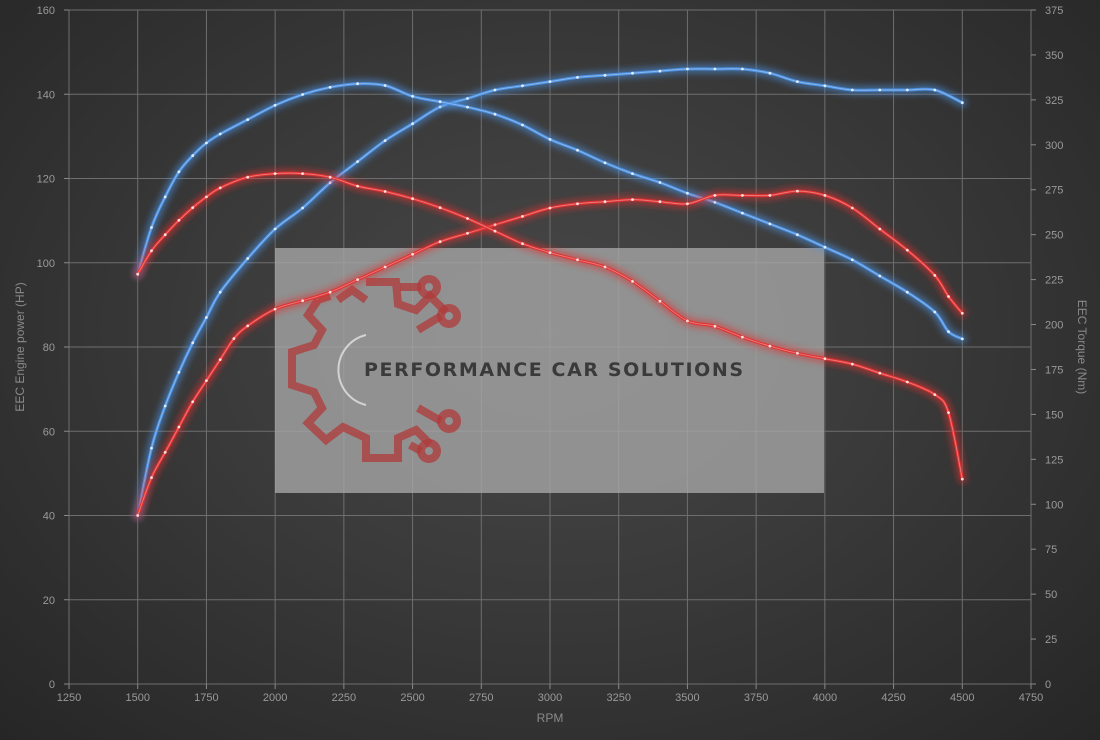 The height and width of the screenshot is (740, 1100). I want to click on x-tick-label: 2250, so click(344, 698).